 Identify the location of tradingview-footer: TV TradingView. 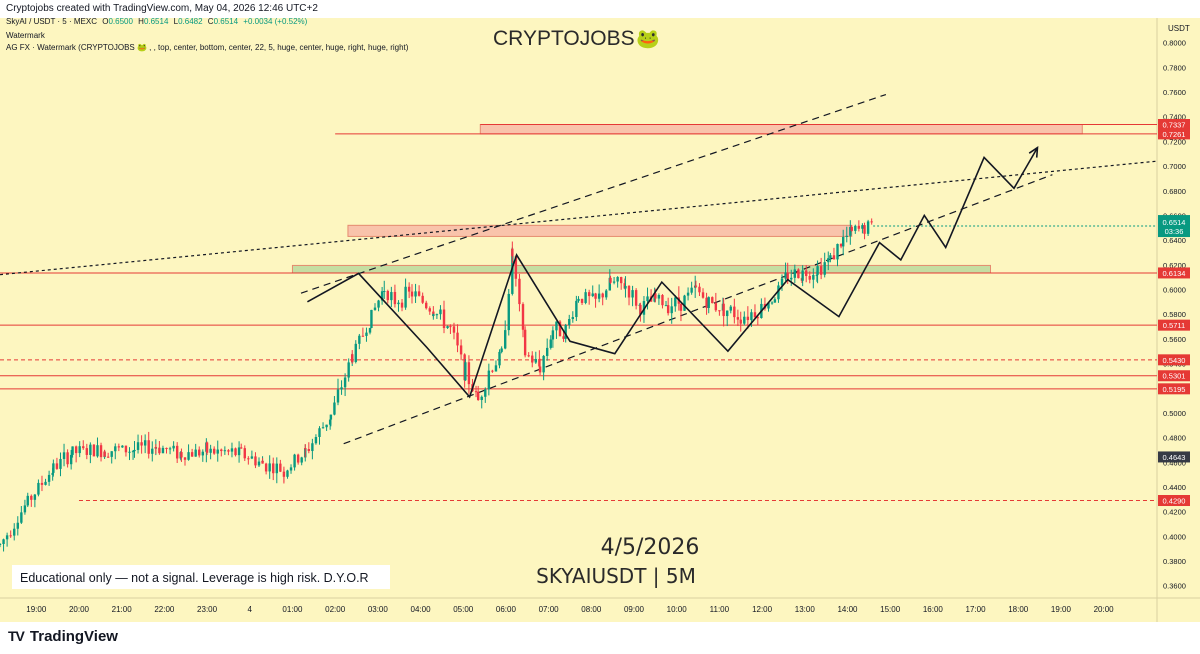
(63, 636).